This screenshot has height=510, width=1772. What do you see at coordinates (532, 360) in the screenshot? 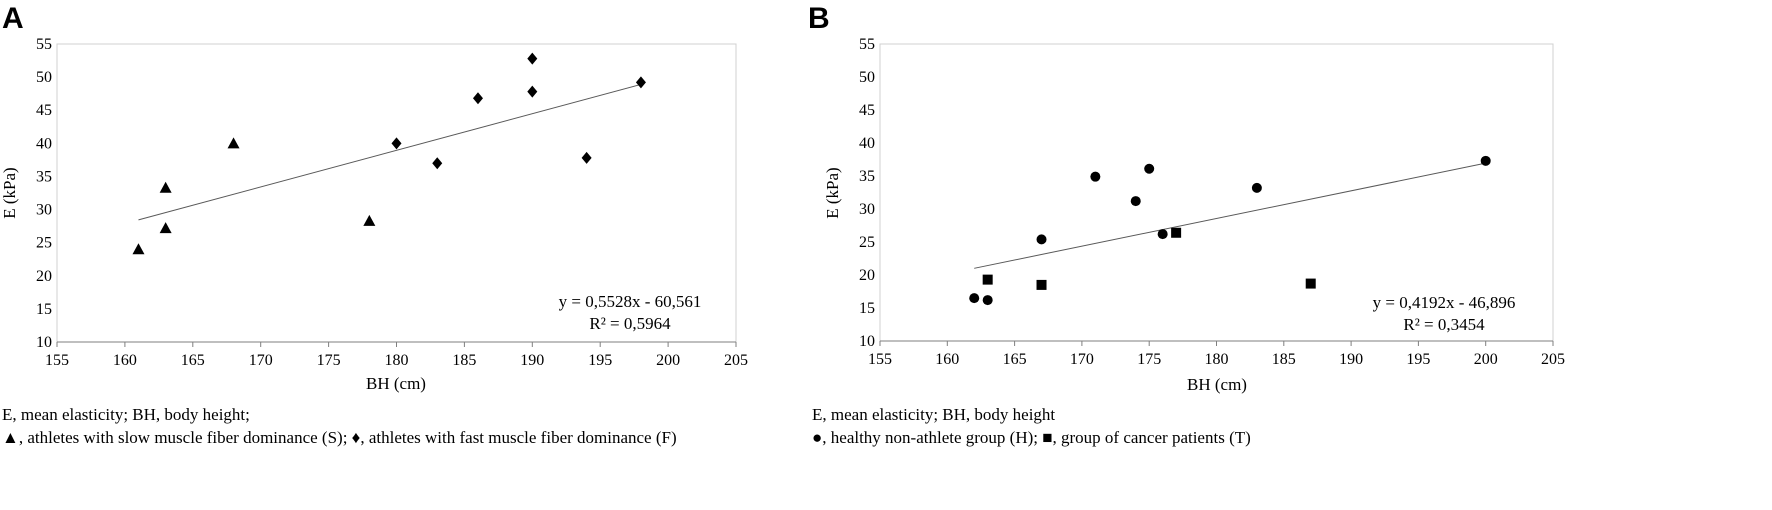
I see `panel-a-x-tick-label: 190` at bounding box center [532, 360].